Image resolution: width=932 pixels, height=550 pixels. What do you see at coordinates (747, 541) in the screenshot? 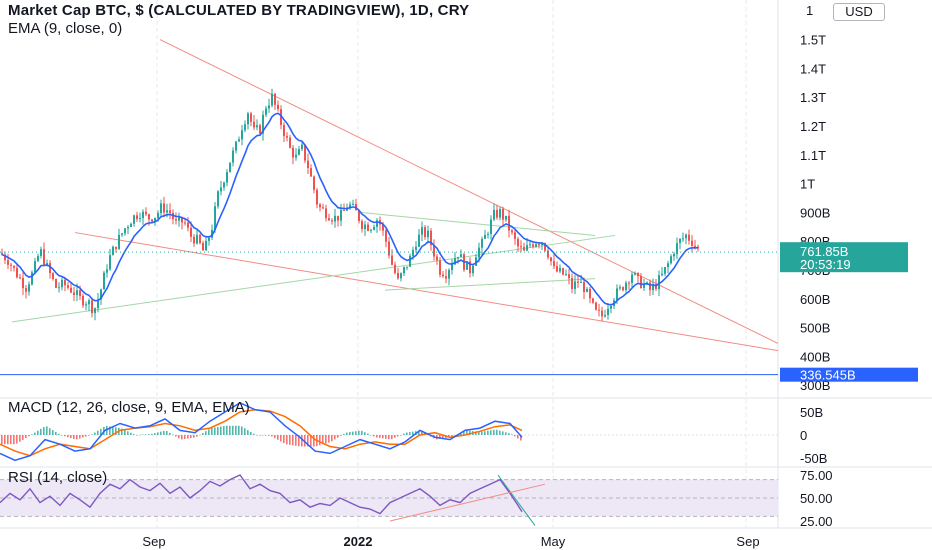
I see `time-tick-label: Sep` at bounding box center [747, 541].